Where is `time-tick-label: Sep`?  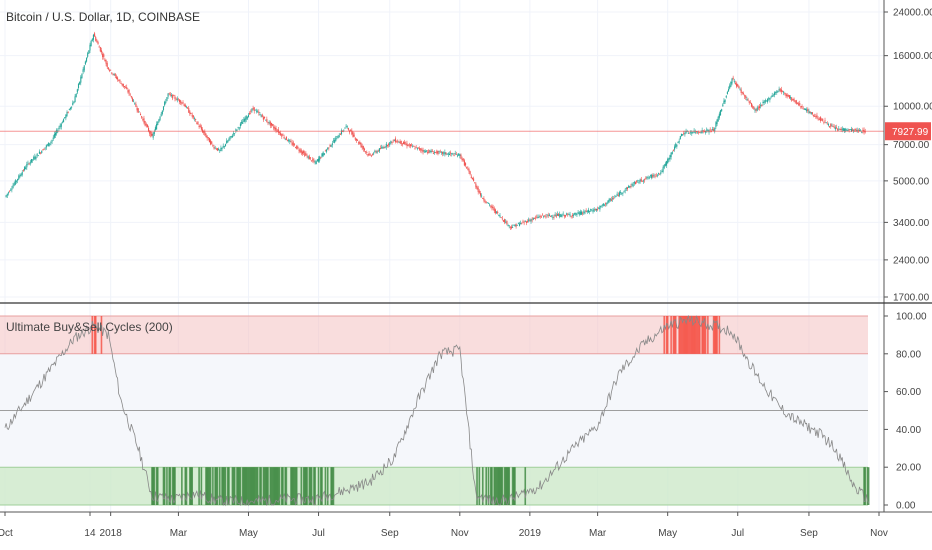 time-tick-label: Sep is located at coordinates (390, 533).